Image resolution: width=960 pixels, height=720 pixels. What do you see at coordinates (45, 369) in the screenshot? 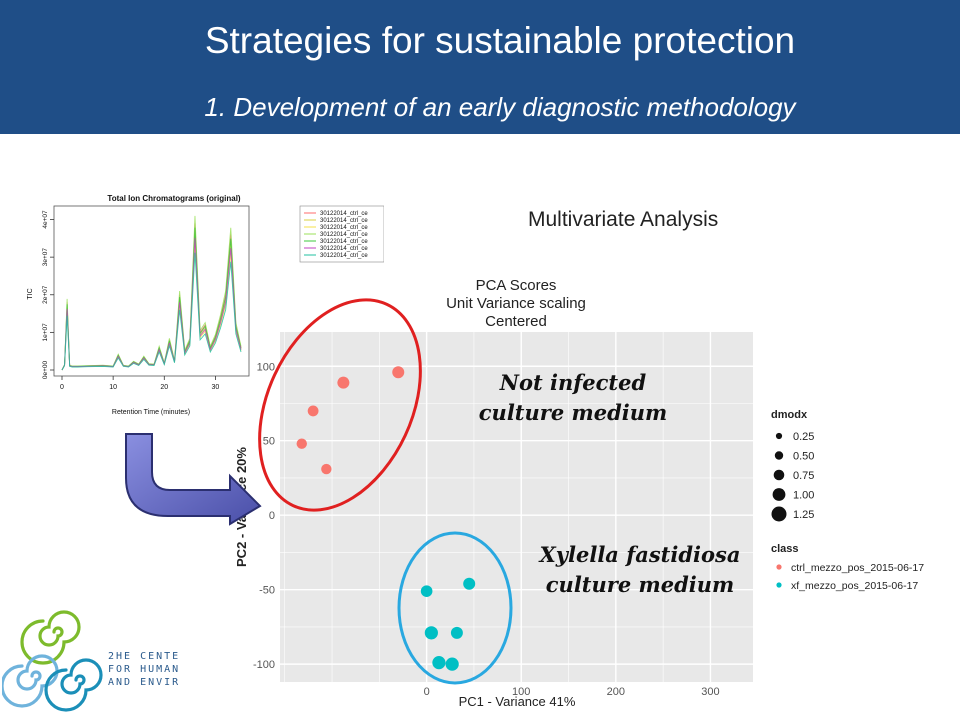
I see `tic-y-tick-label: 0e+00` at bounding box center [45, 369].